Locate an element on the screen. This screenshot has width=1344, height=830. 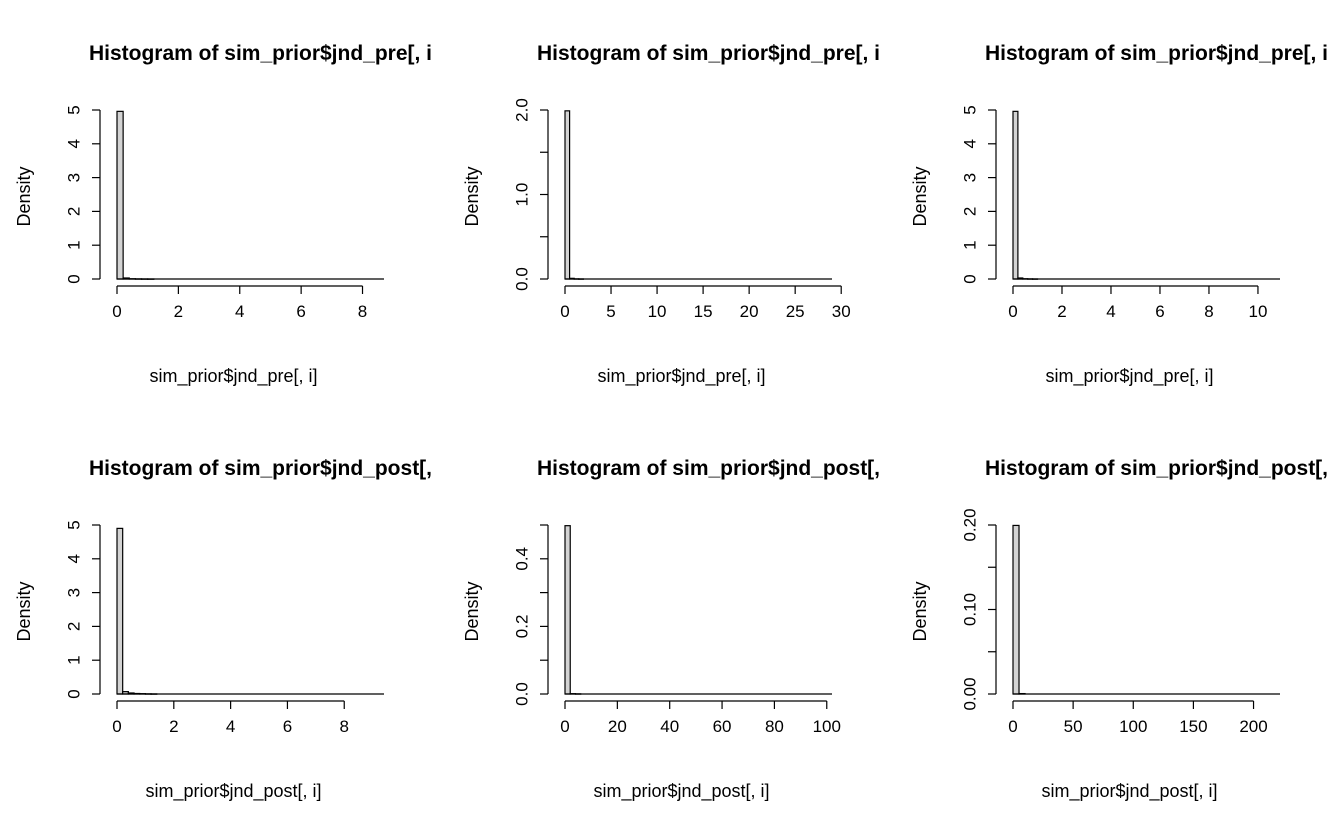
x-tick-label: 15 is located at coordinates (703, 311).